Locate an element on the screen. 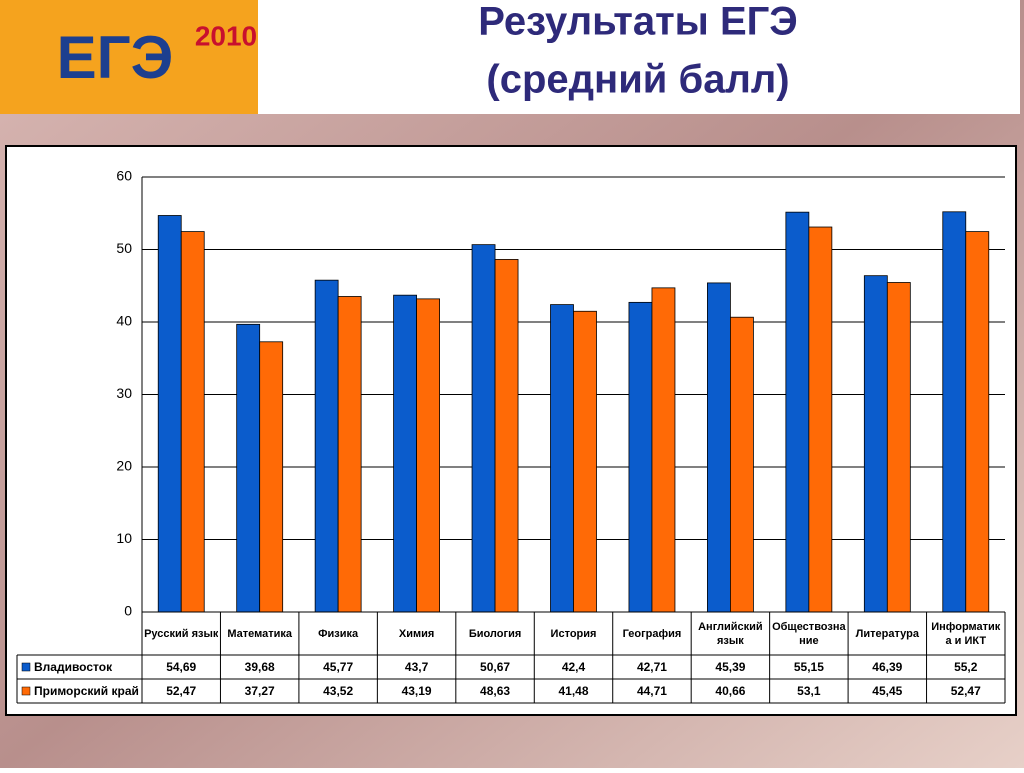 Image resolution: width=1024 pixels, height=773 pixels. category-cell: Информатика и ИКТ is located at coordinates (966, 633).